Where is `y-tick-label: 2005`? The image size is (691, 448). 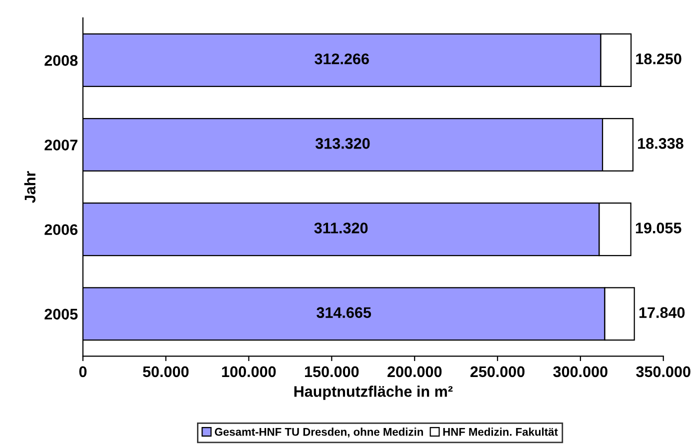 y-tick-label: 2005 is located at coordinates (61, 314).